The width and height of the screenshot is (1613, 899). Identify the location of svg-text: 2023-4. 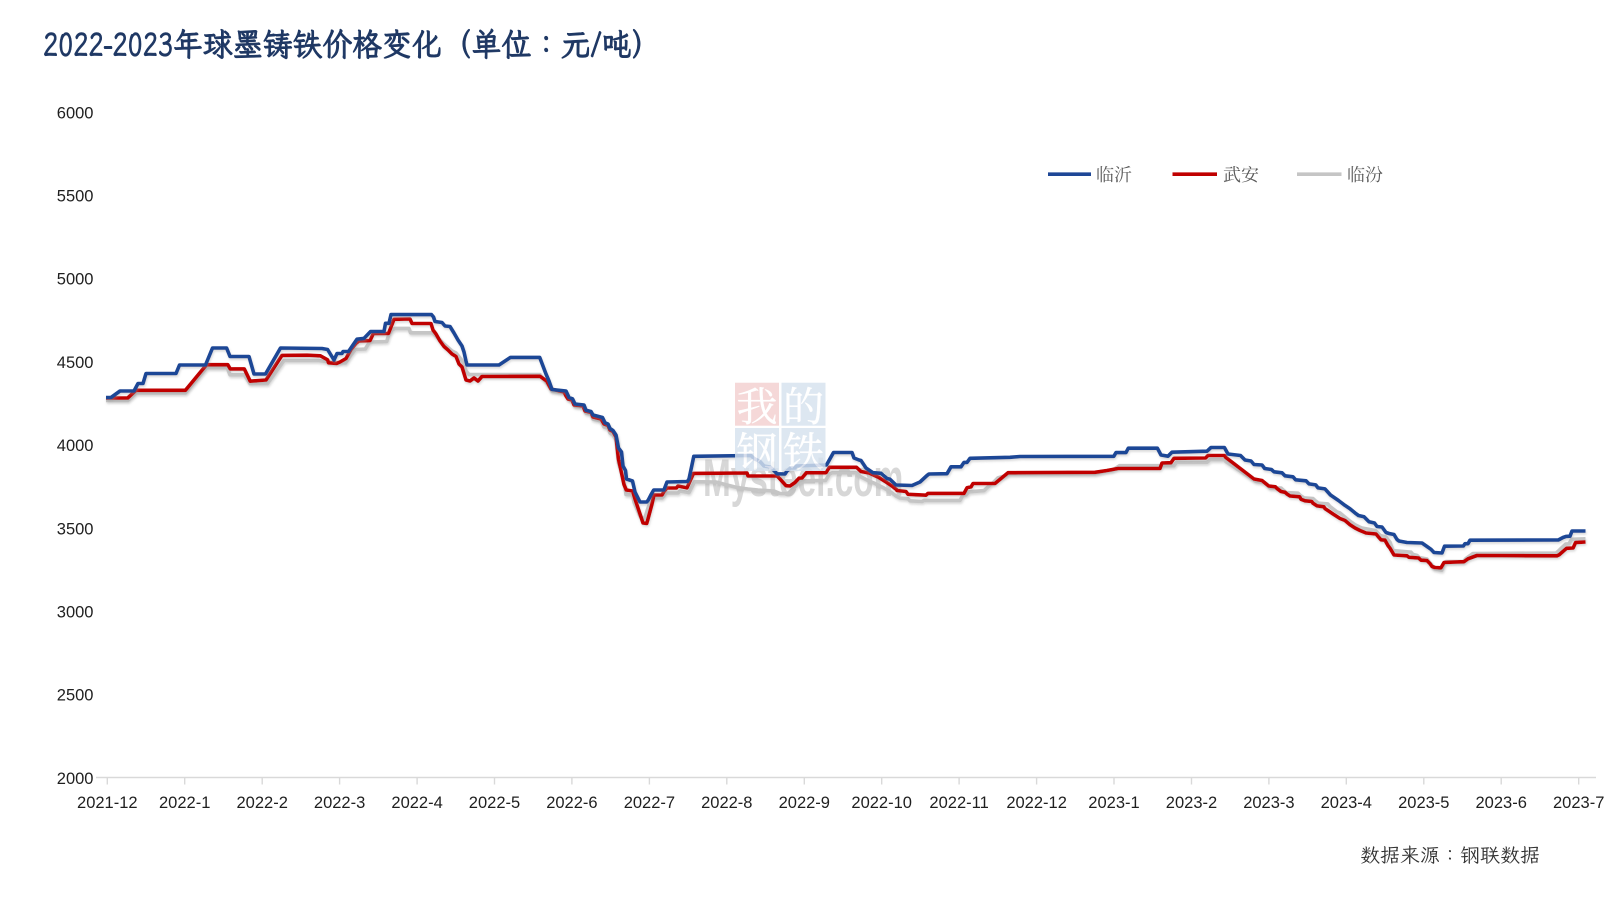
(1346, 803).